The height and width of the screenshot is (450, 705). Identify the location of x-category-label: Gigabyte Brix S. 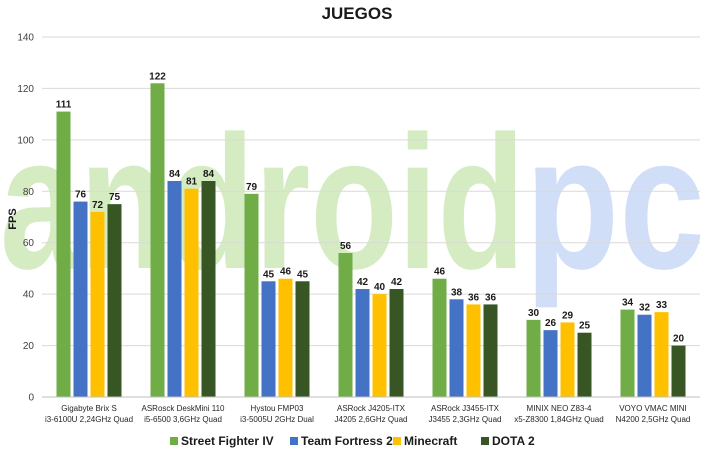
(89, 408).